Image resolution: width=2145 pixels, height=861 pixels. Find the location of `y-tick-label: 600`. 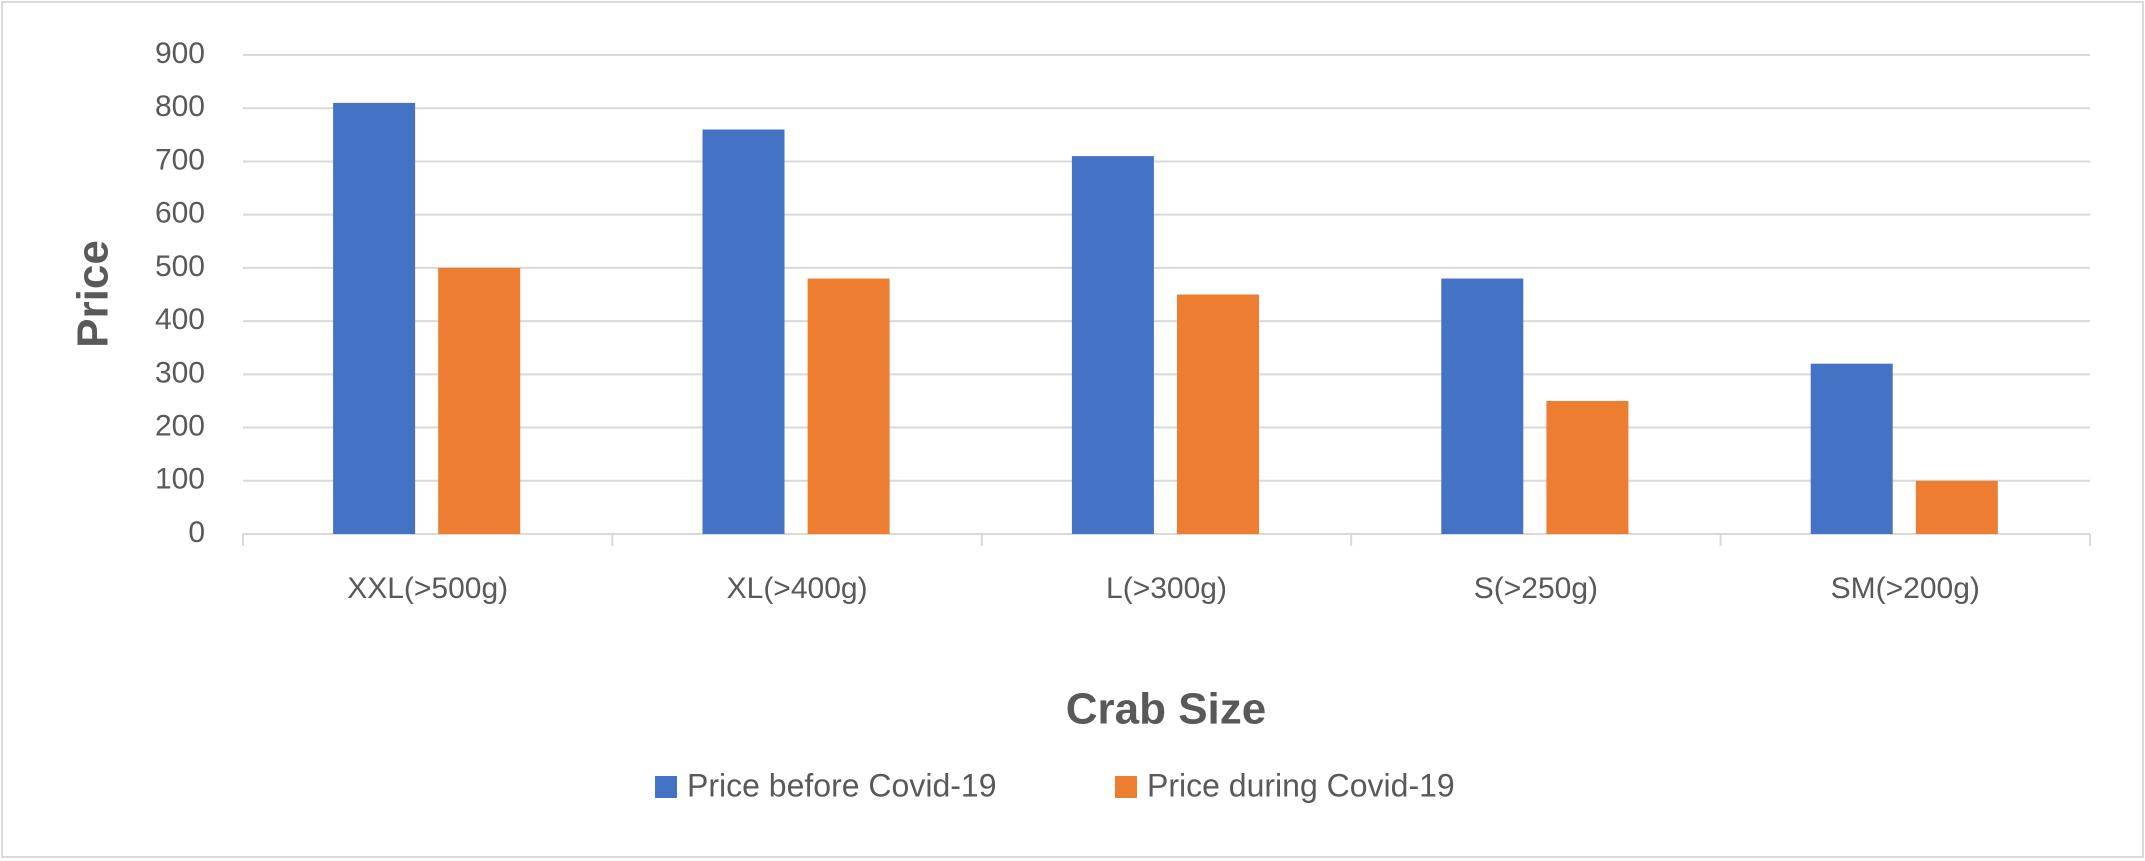

y-tick-label: 600 is located at coordinates (180, 213).